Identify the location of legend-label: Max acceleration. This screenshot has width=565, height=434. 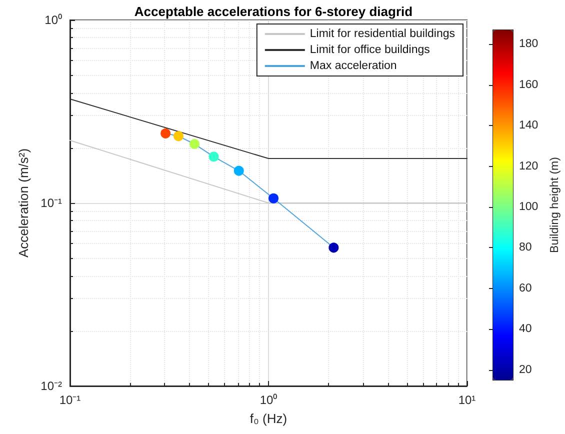
(353, 66).